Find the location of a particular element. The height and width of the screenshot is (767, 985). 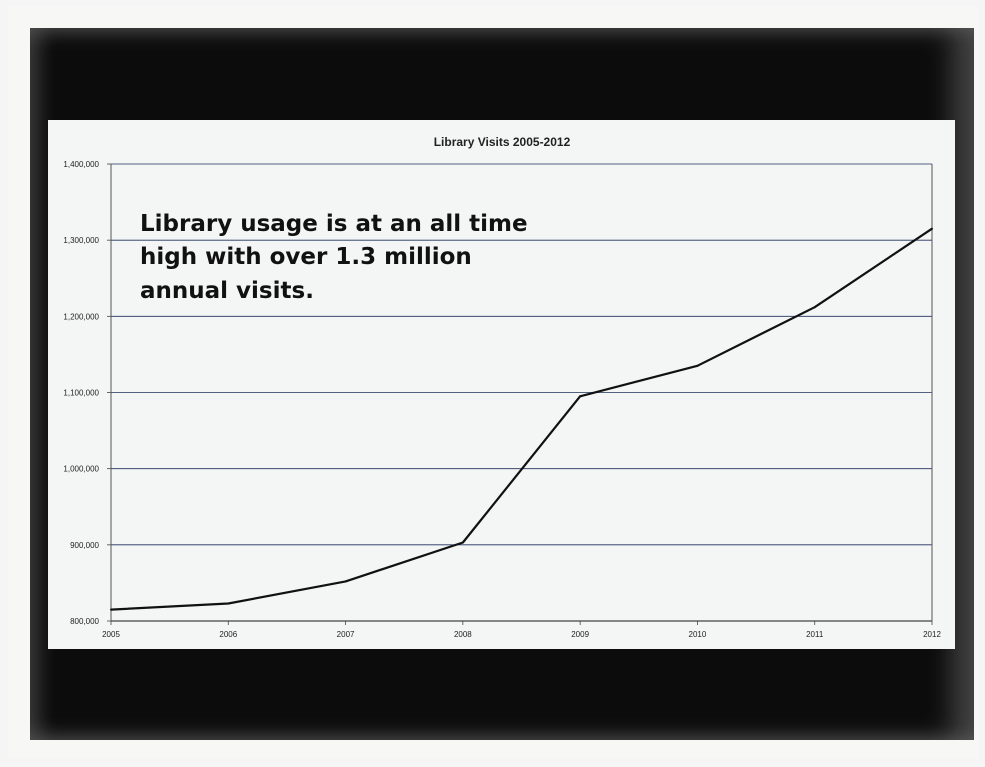

data-point-2006 is located at coordinates (228, 603).